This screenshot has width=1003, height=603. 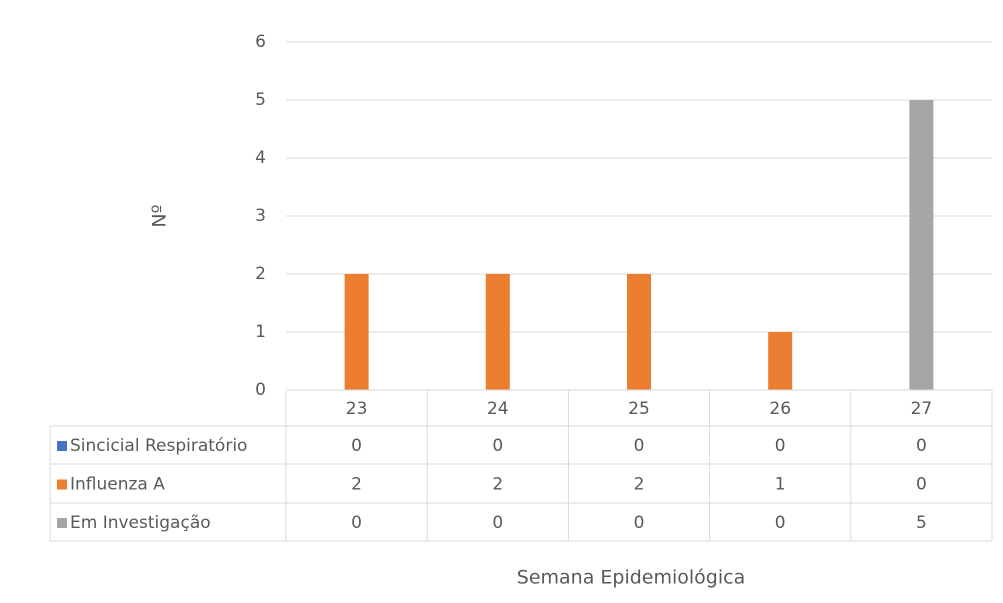 I want to click on y-tick-label: 1, so click(x=260, y=332).